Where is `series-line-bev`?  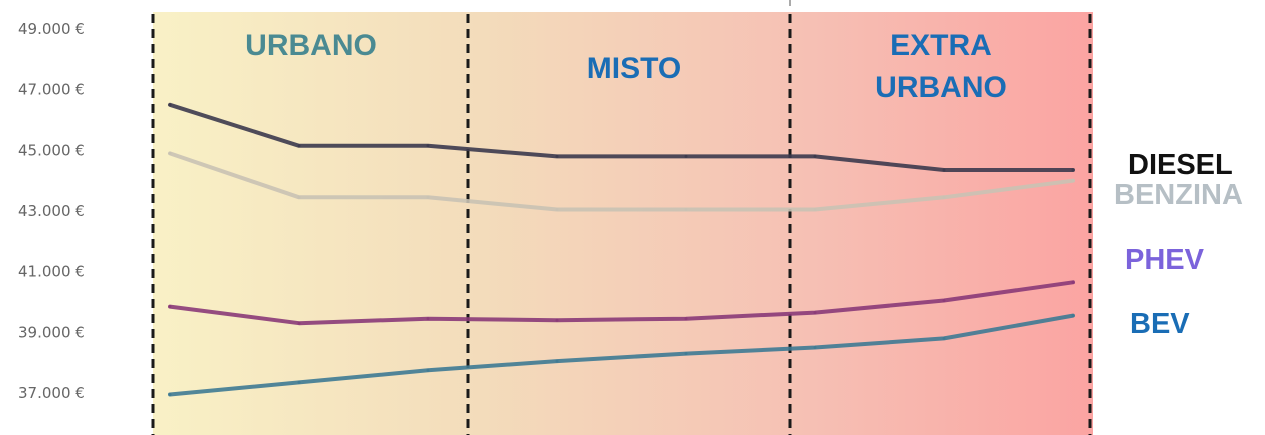 series-line-bev is located at coordinates (621, 355).